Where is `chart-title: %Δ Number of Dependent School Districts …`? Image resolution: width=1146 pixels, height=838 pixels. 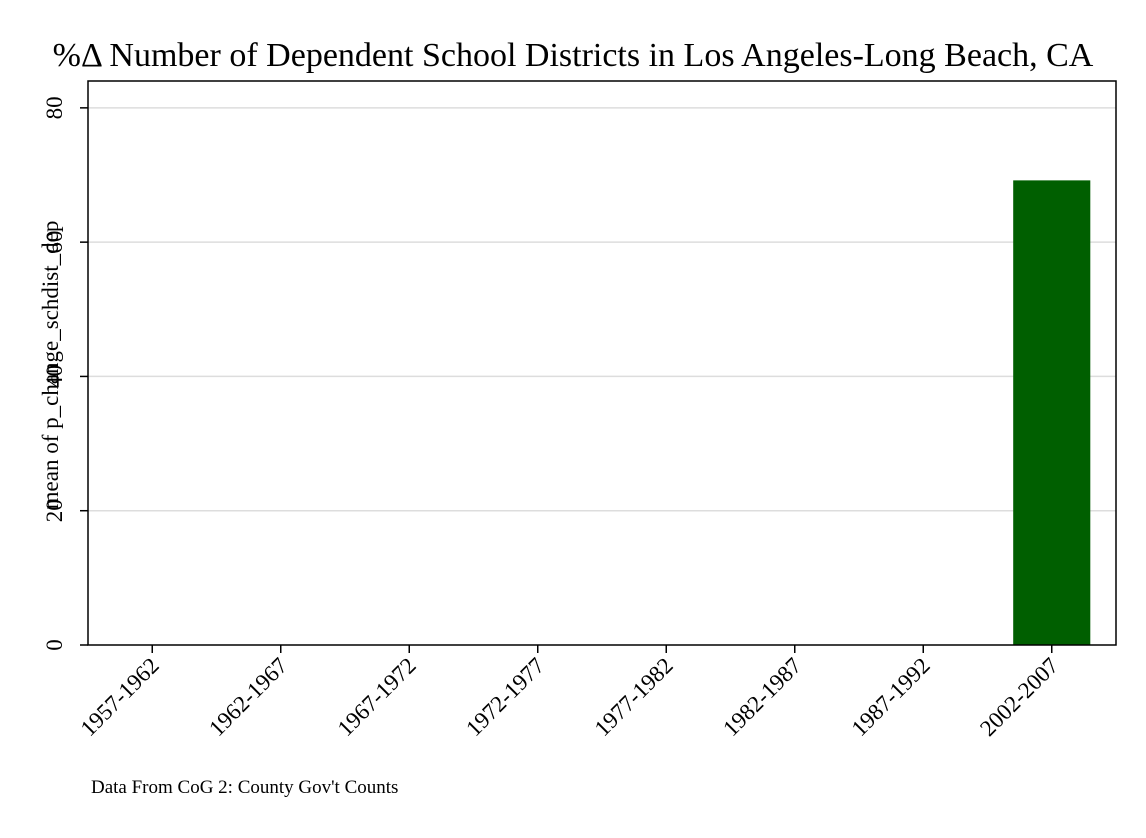
chart-title: %Δ Number of Dependent School Districts … is located at coordinates (573, 55).